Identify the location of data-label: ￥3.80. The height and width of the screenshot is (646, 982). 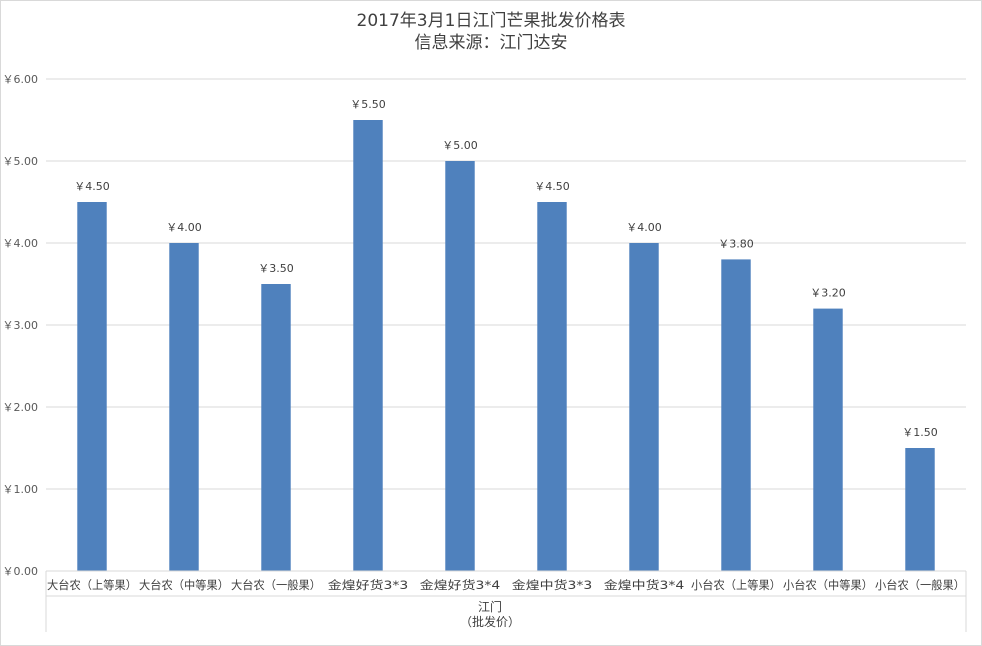
(736, 243).